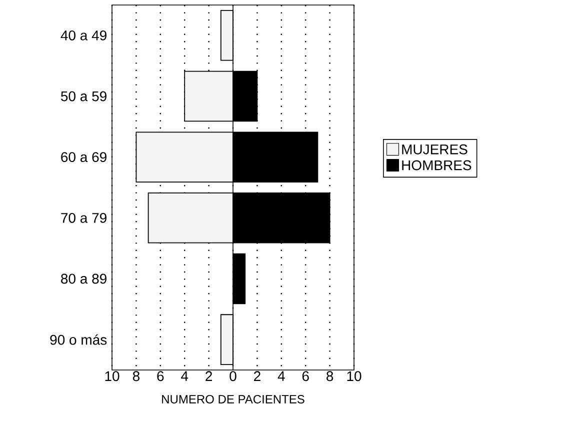  What do you see at coordinates (435, 149) in the screenshot?
I see `legend-label: MUJERES` at bounding box center [435, 149].